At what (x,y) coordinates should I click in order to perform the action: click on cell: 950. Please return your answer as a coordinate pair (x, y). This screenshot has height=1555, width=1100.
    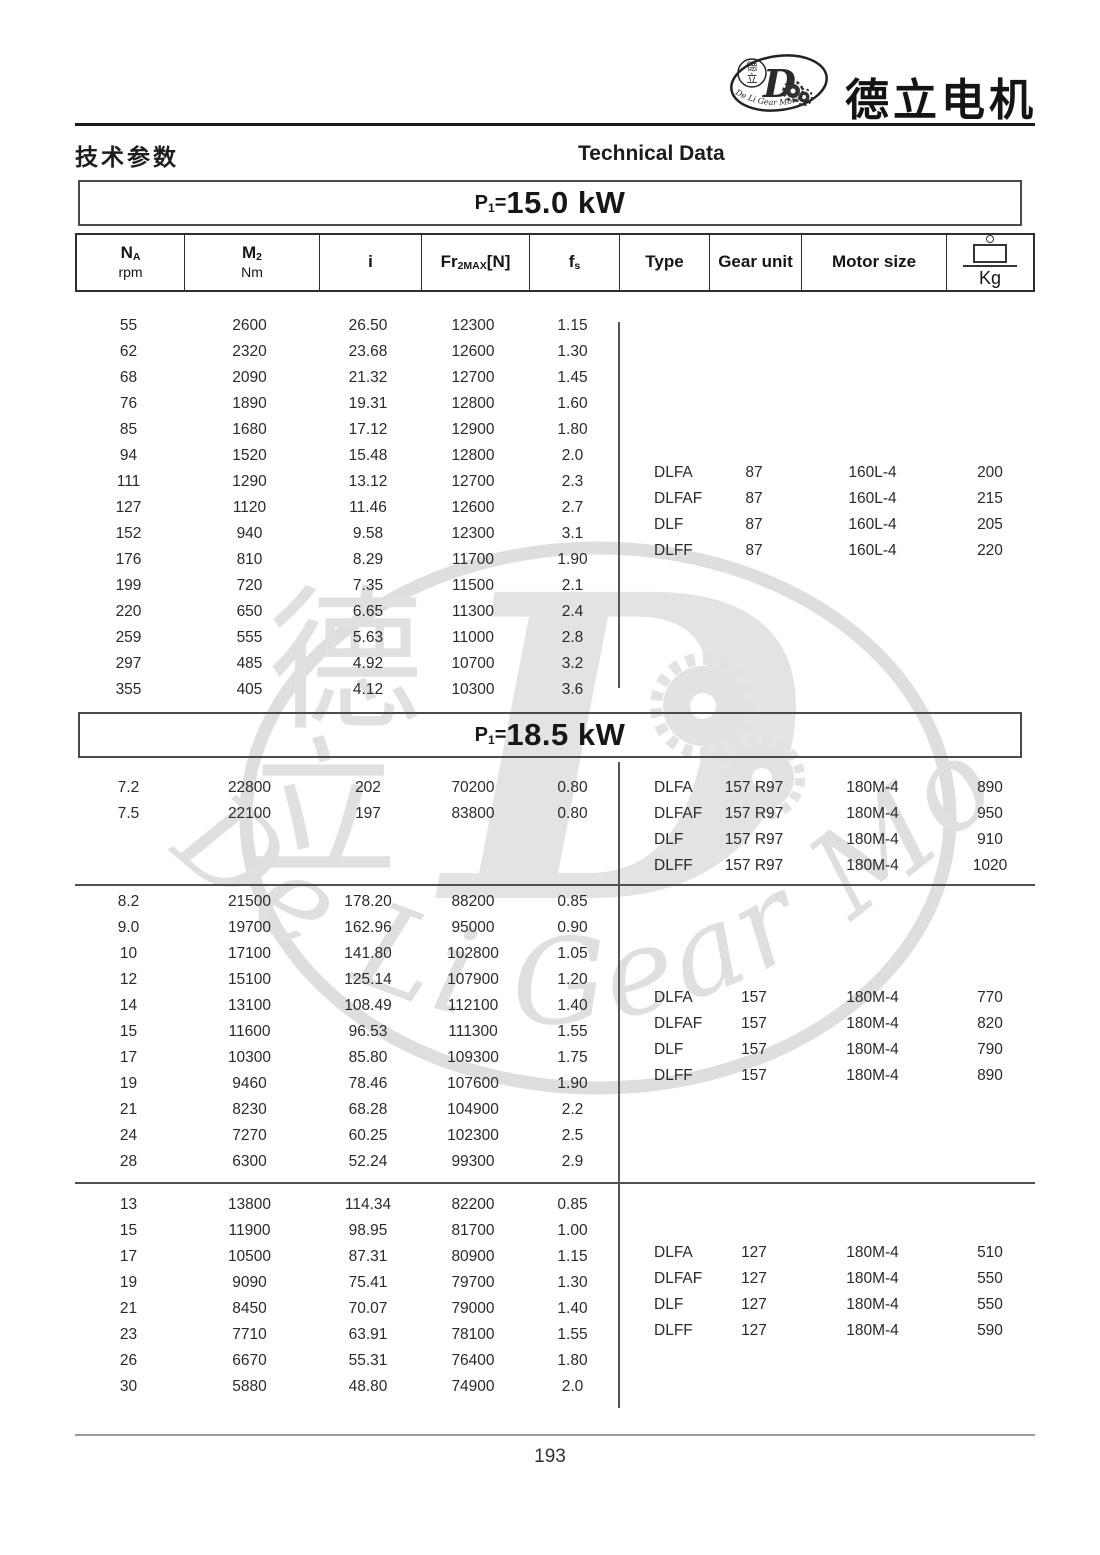
    Looking at the image, I should click on (990, 813).